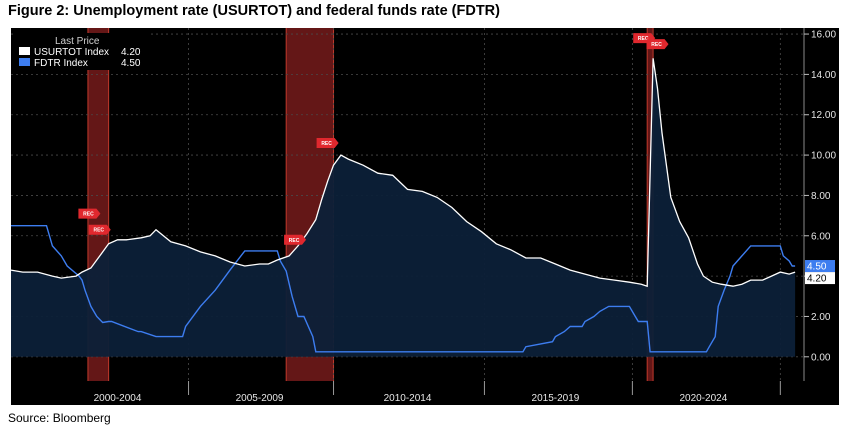  I want to click on legend-box, so click(82, 51).